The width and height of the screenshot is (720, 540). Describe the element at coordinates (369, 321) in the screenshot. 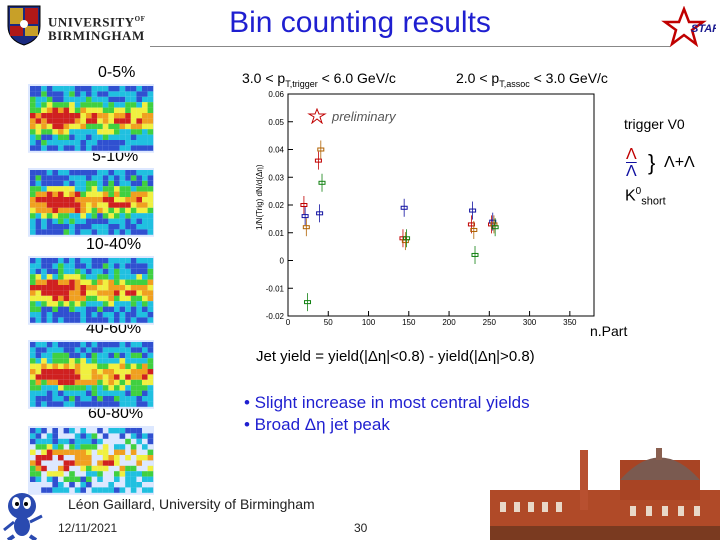

I see `x-tick-label: 100` at that location.